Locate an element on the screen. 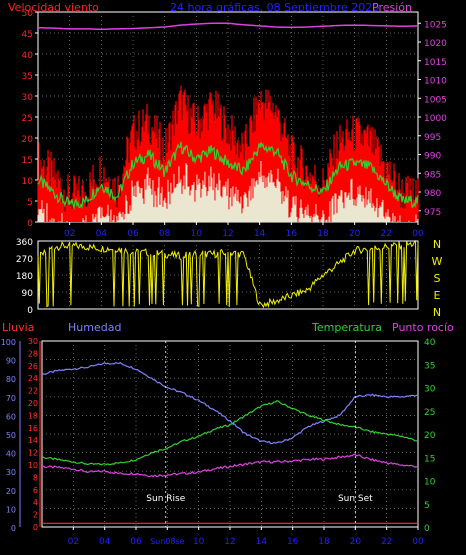 The image size is (466, 555). rain-y-tick-label: 10 is located at coordinates (33, 465).